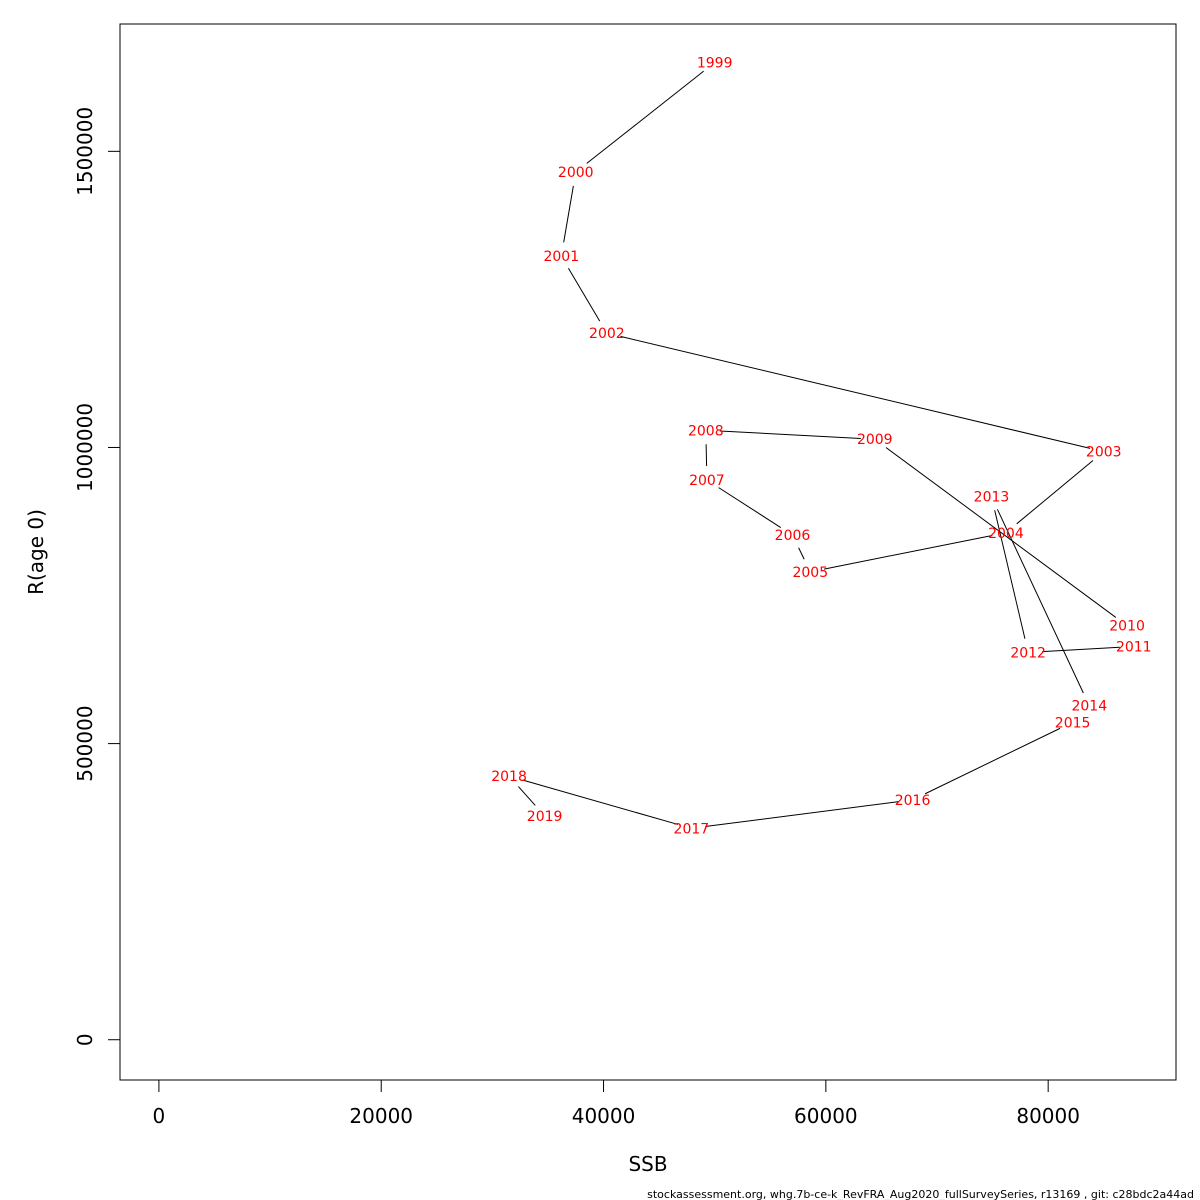 The image size is (1200, 1200). Describe the element at coordinates (706, 431) in the screenshot. I see `point-label-2008: 2008` at that location.